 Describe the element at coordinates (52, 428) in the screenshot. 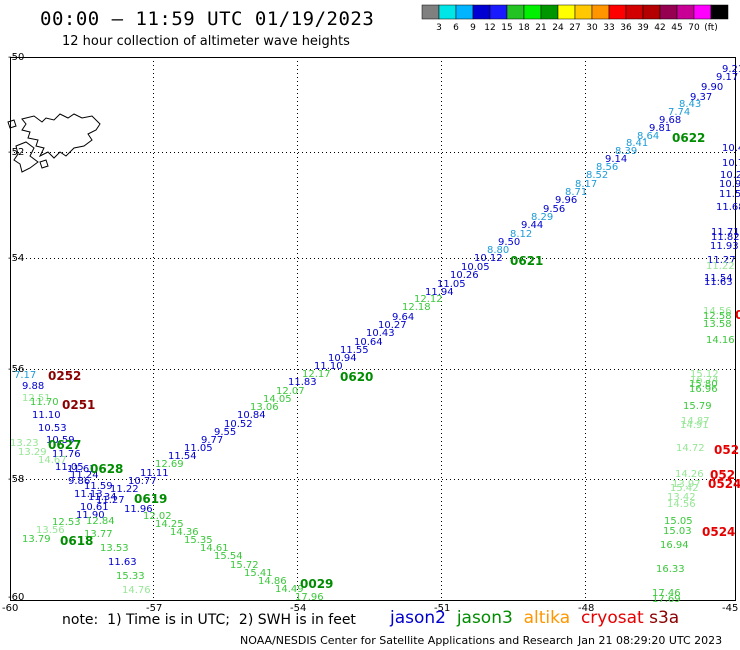

I see `wave-height-label: 10.53` at that location.